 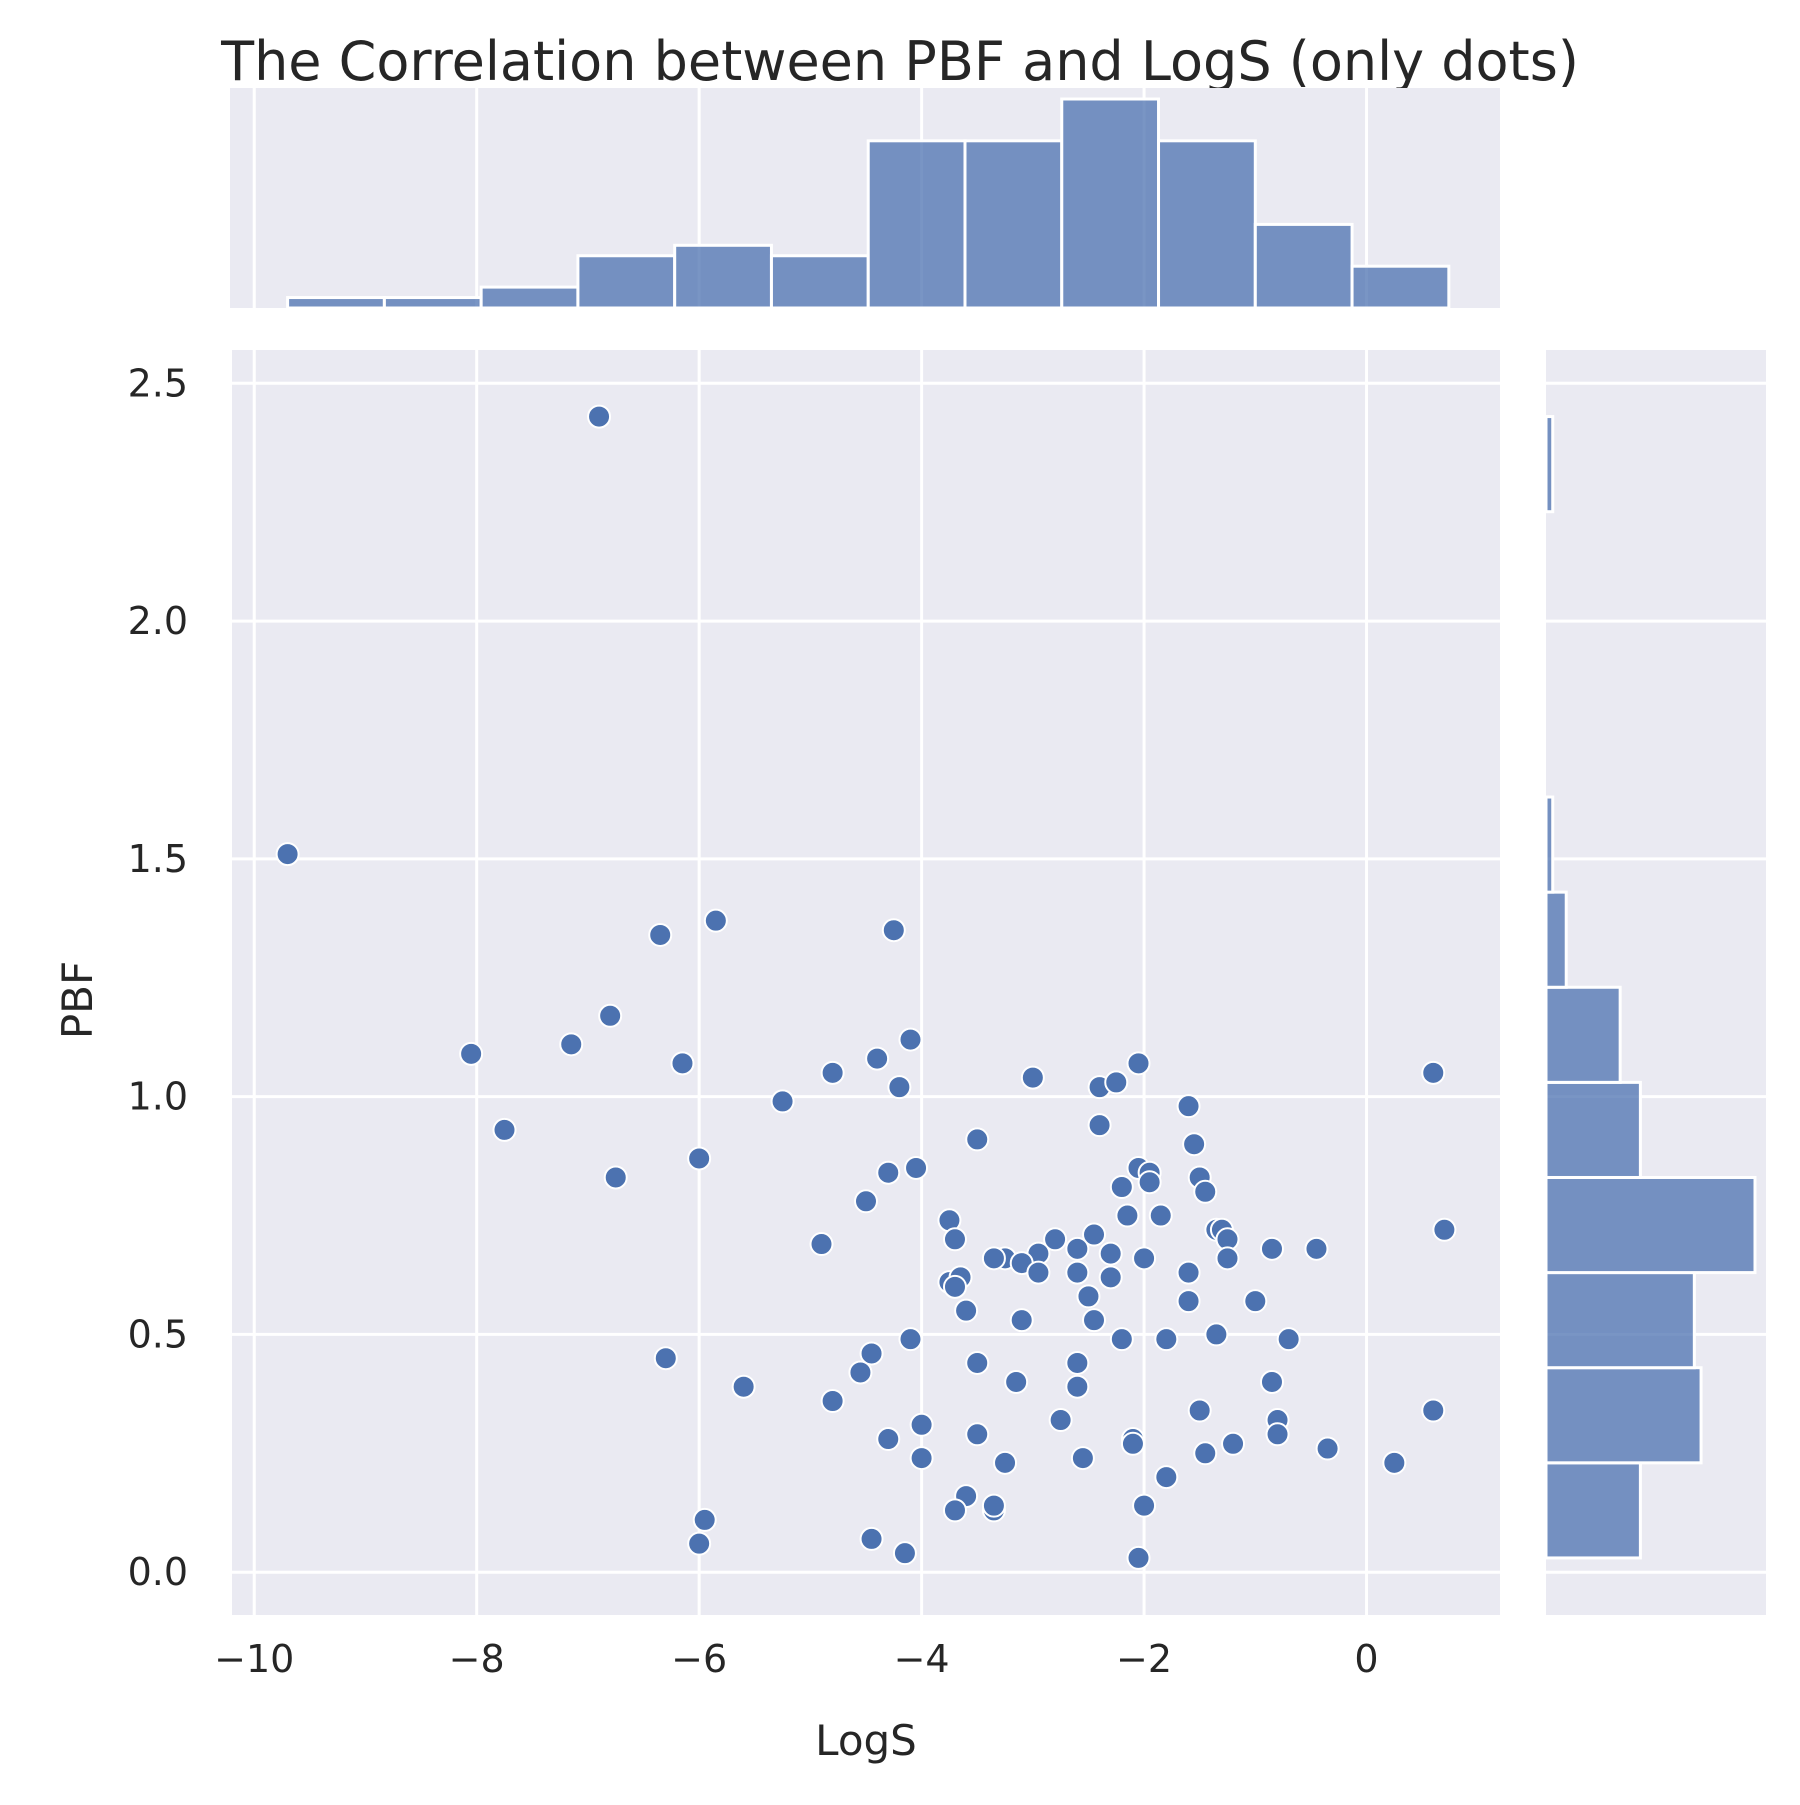 I want to click on x-tick-label: −6, so click(x=699, y=1659).